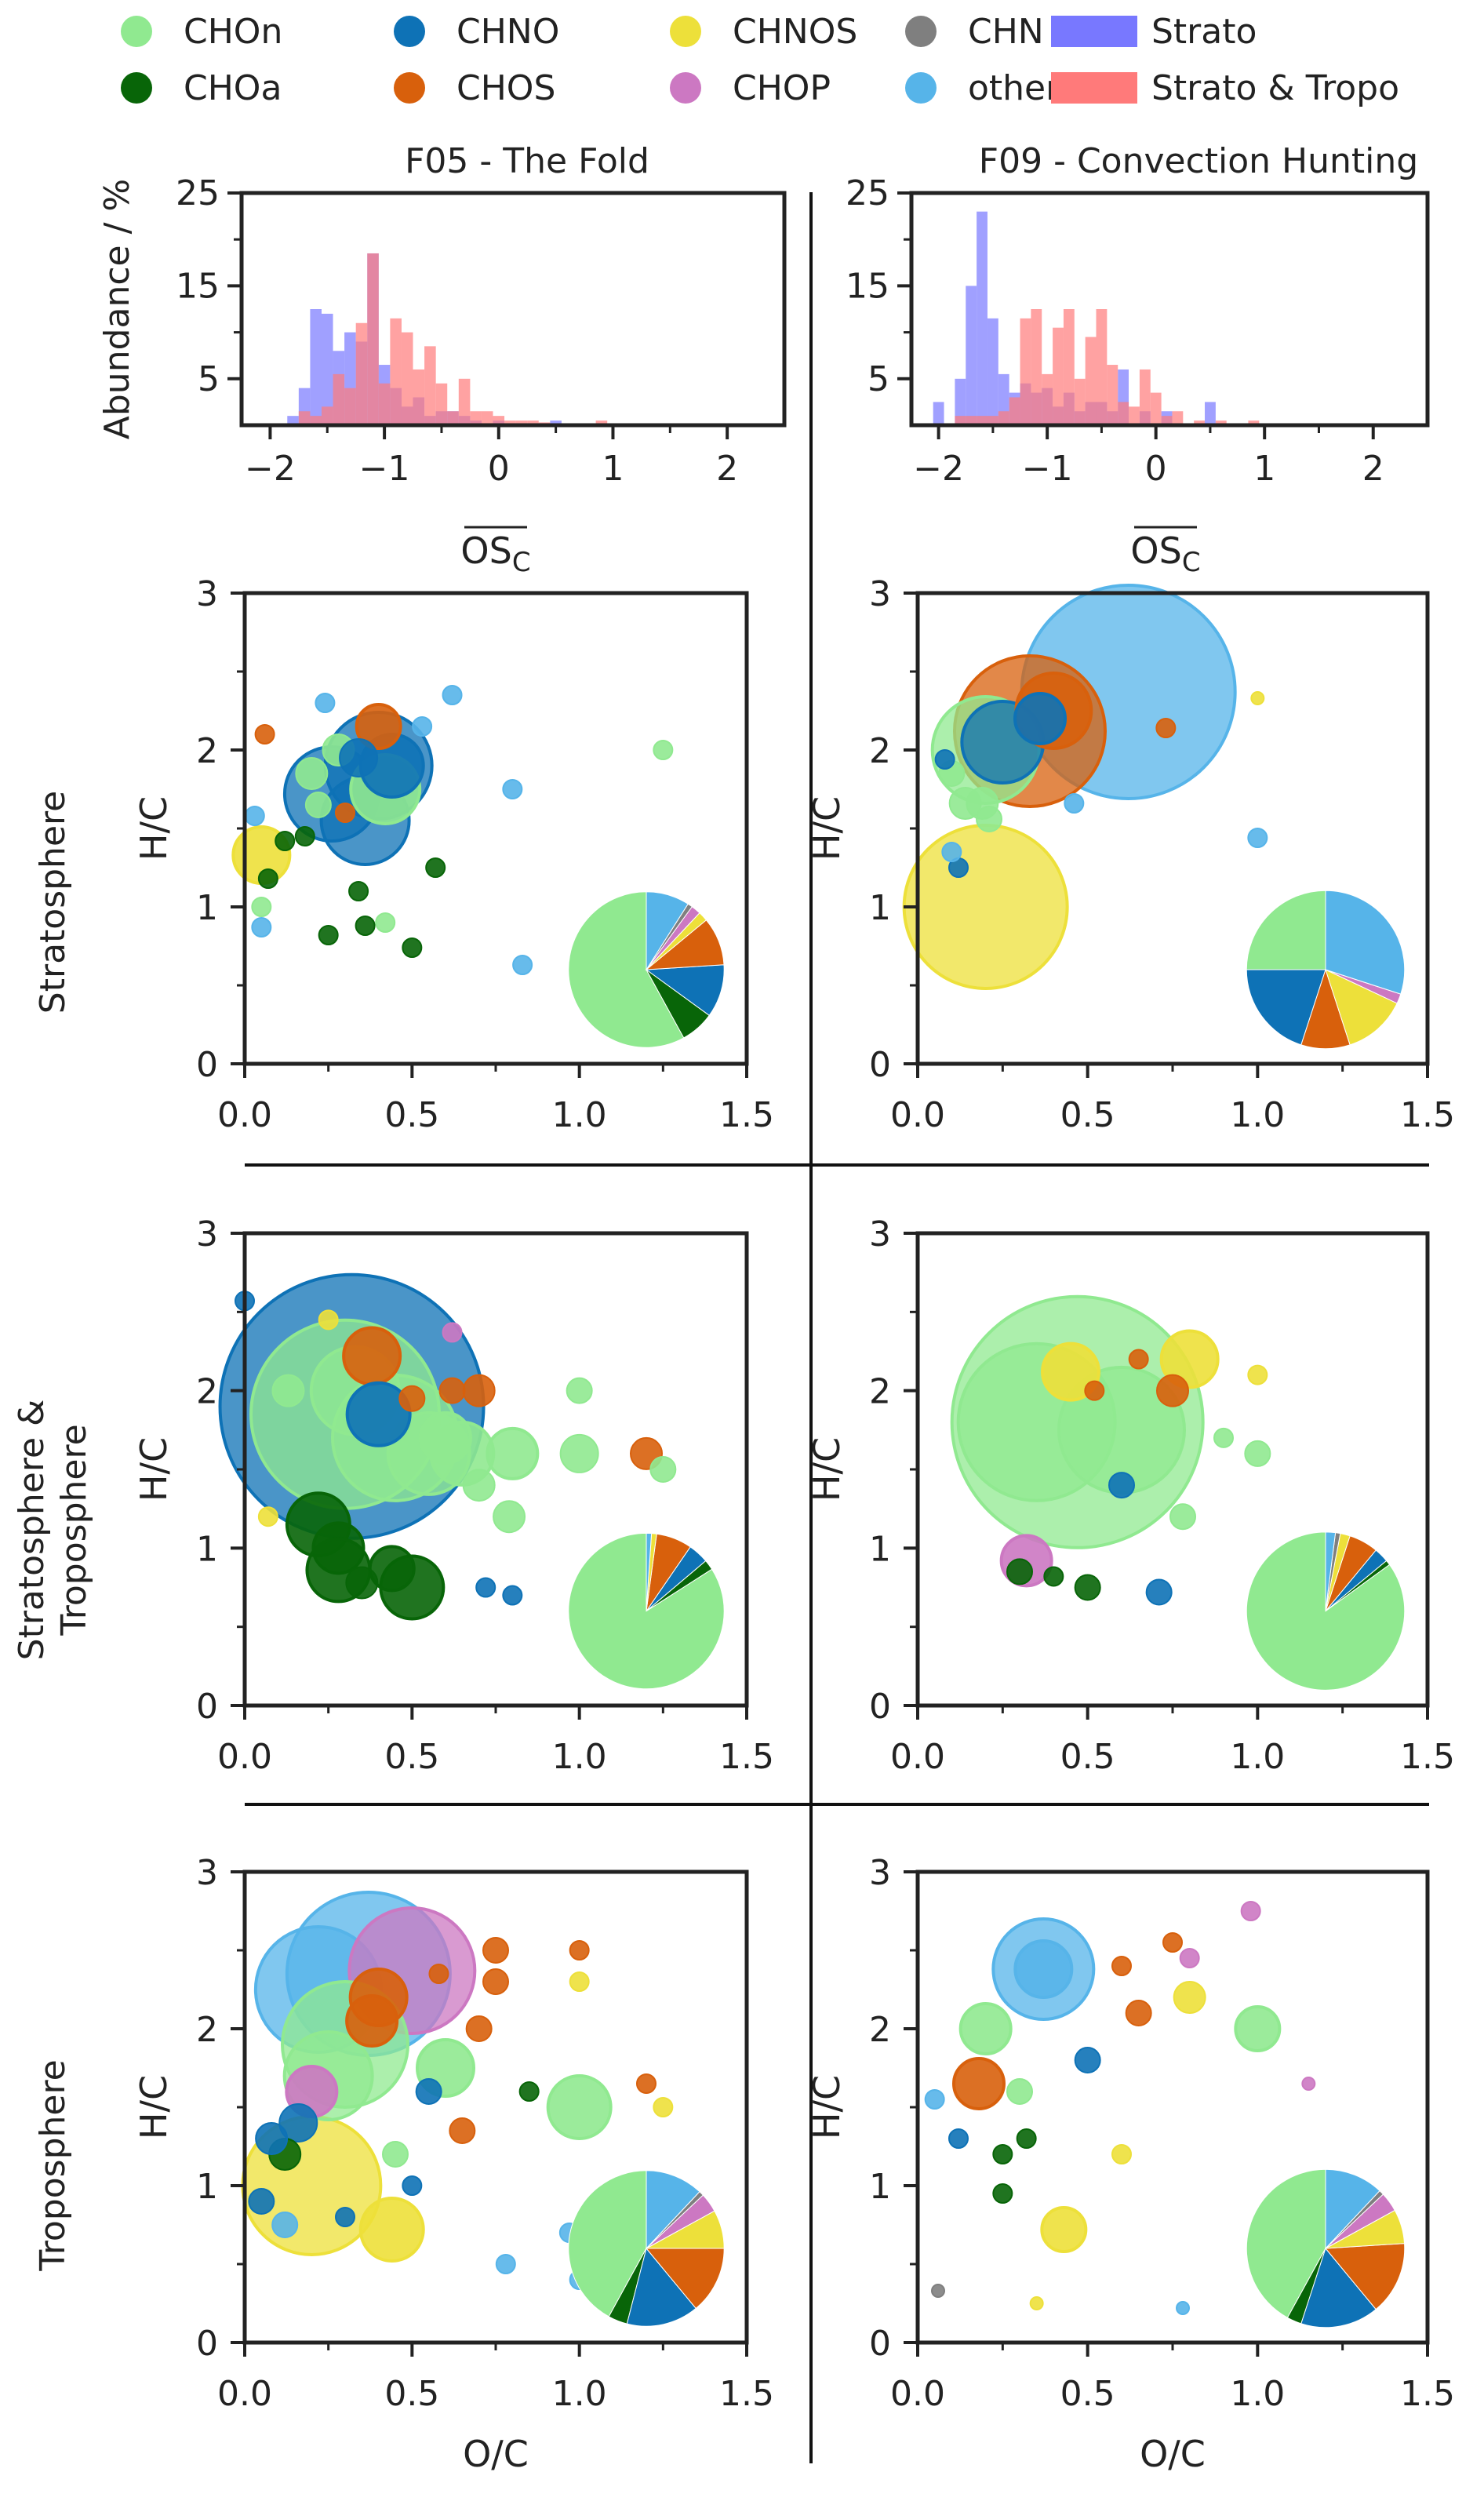 This screenshot has width=1484, height=2512. What do you see at coordinates (917, 1757) in the screenshot?
I see `x-tick-label: 0.0` at bounding box center [917, 1757].